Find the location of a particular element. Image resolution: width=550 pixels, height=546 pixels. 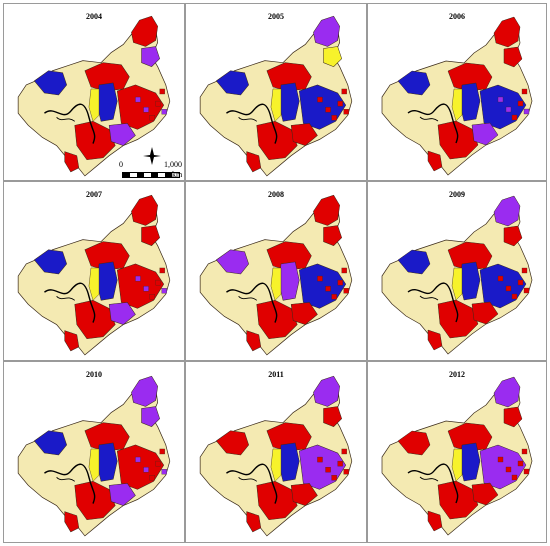

year-label: 2007 is located at coordinates (94, 194).